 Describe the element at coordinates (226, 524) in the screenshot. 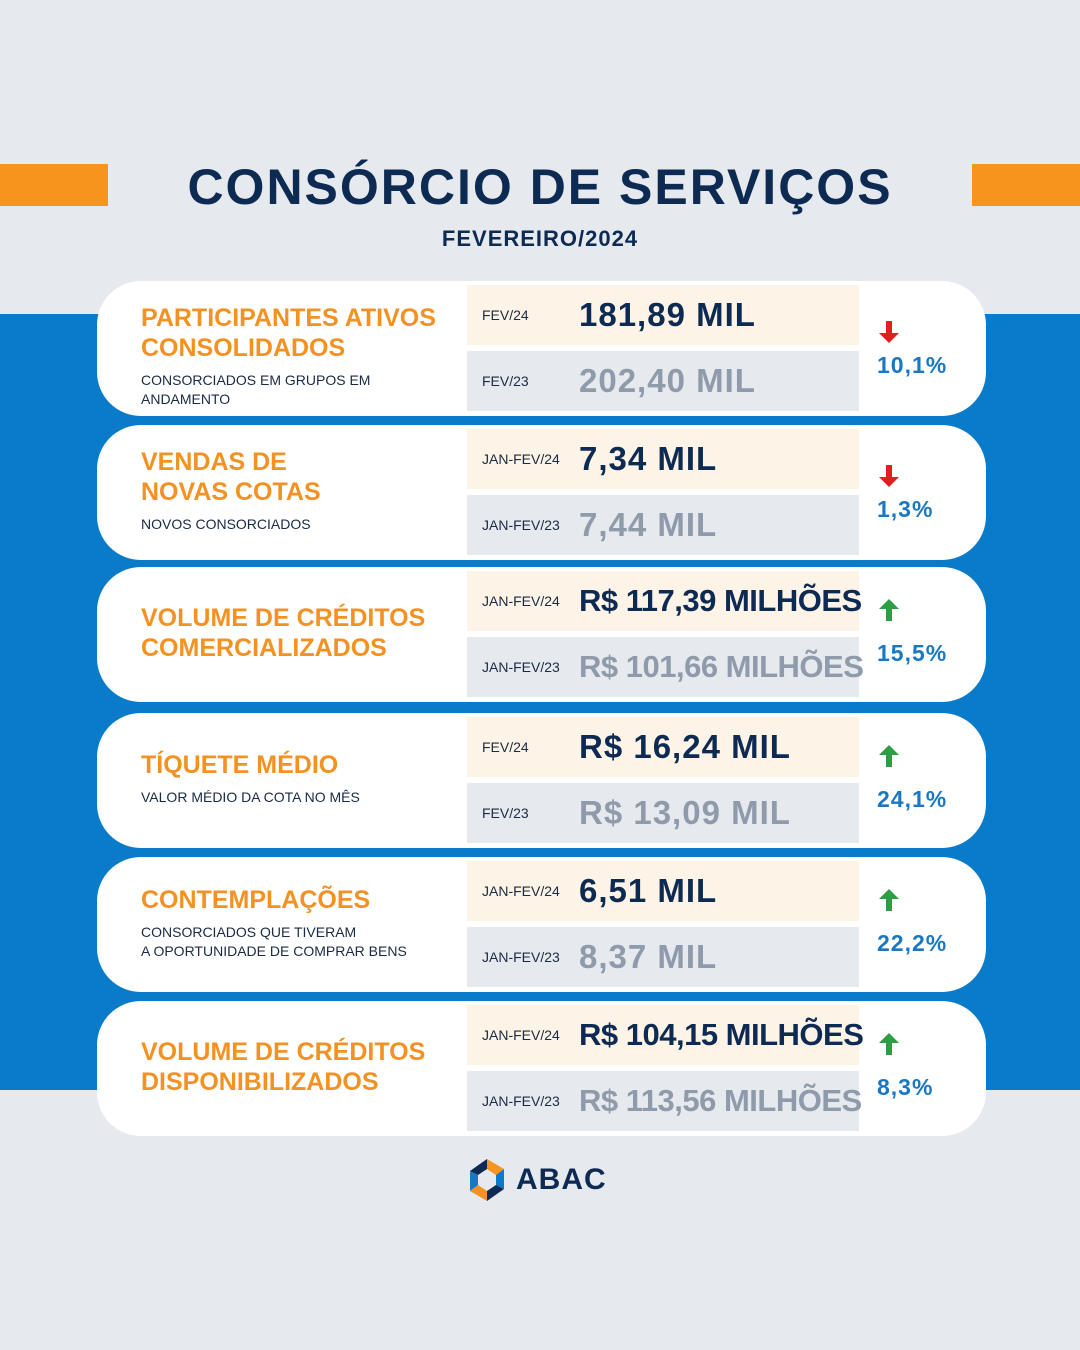

I see `card-description-line: NOVOS CONSORCIADOS` at that location.